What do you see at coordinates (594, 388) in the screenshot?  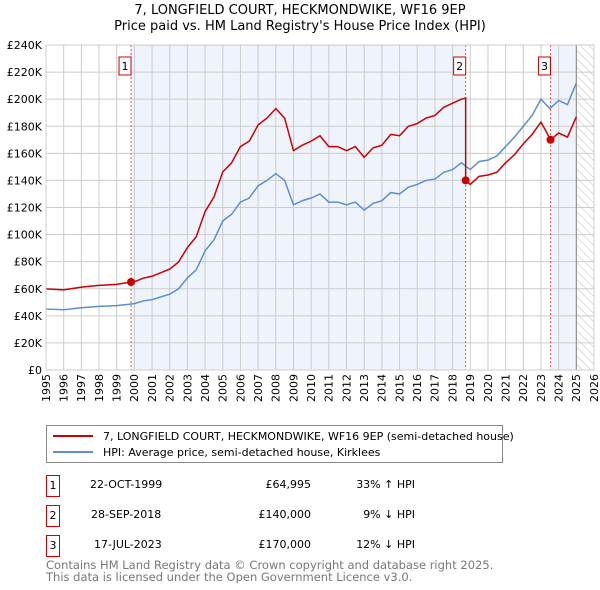 I see `x-tick-label: 2026` at bounding box center [594, 388].